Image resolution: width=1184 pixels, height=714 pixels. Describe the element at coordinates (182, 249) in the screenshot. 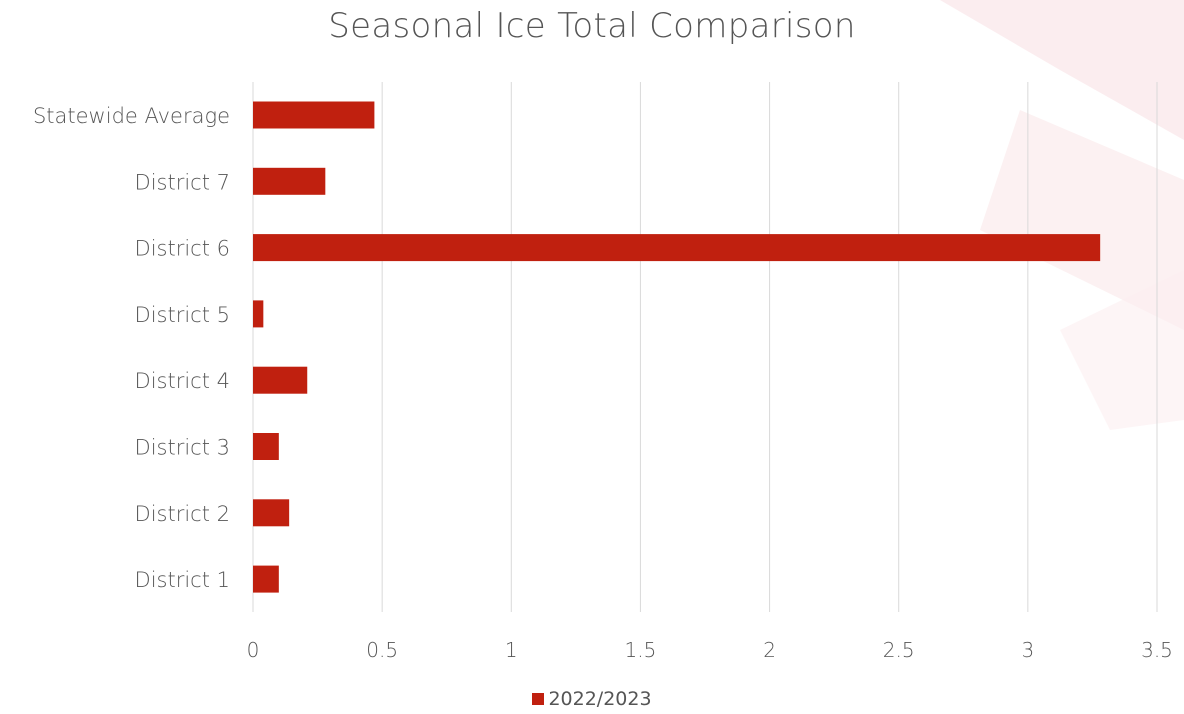

I see `category-label: District 6` at that location.